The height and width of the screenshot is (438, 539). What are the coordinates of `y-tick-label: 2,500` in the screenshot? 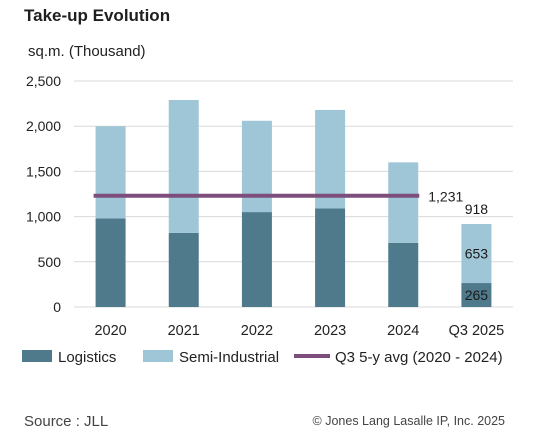 It's located at (43, 81).